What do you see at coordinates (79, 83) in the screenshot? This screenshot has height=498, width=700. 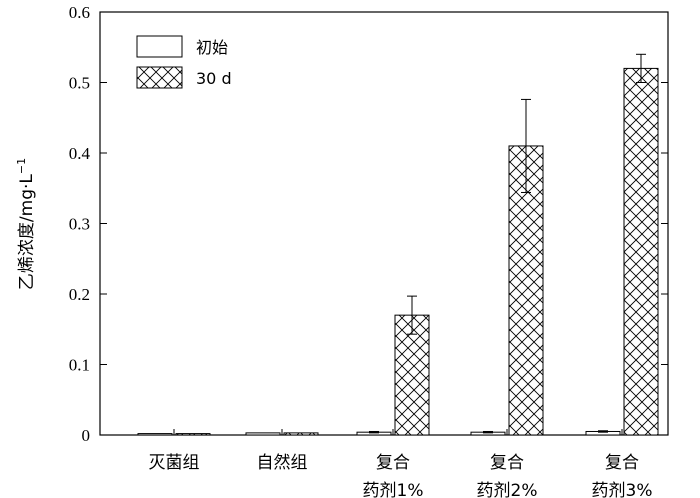 I see `y-tick-label: 0.5` at bounding box center [79, 83].